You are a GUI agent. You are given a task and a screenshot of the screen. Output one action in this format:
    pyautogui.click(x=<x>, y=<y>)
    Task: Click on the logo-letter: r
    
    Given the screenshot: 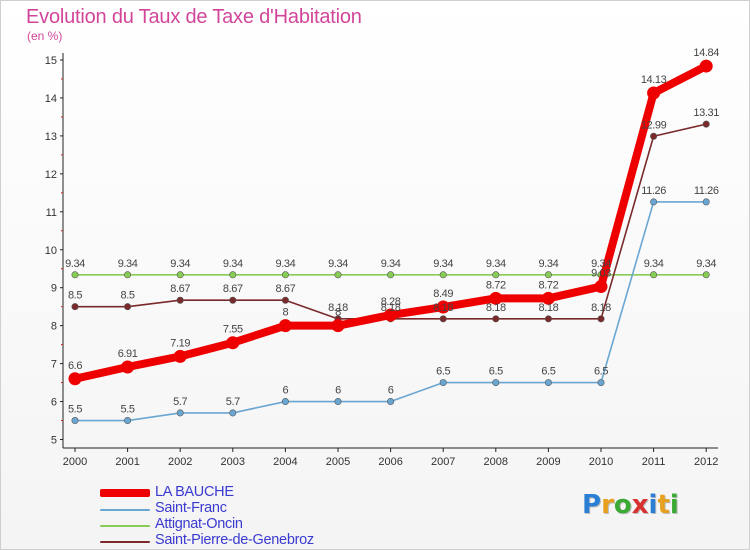 What is the action you would take?
    pyautogui.click(x=607, y=505)
    